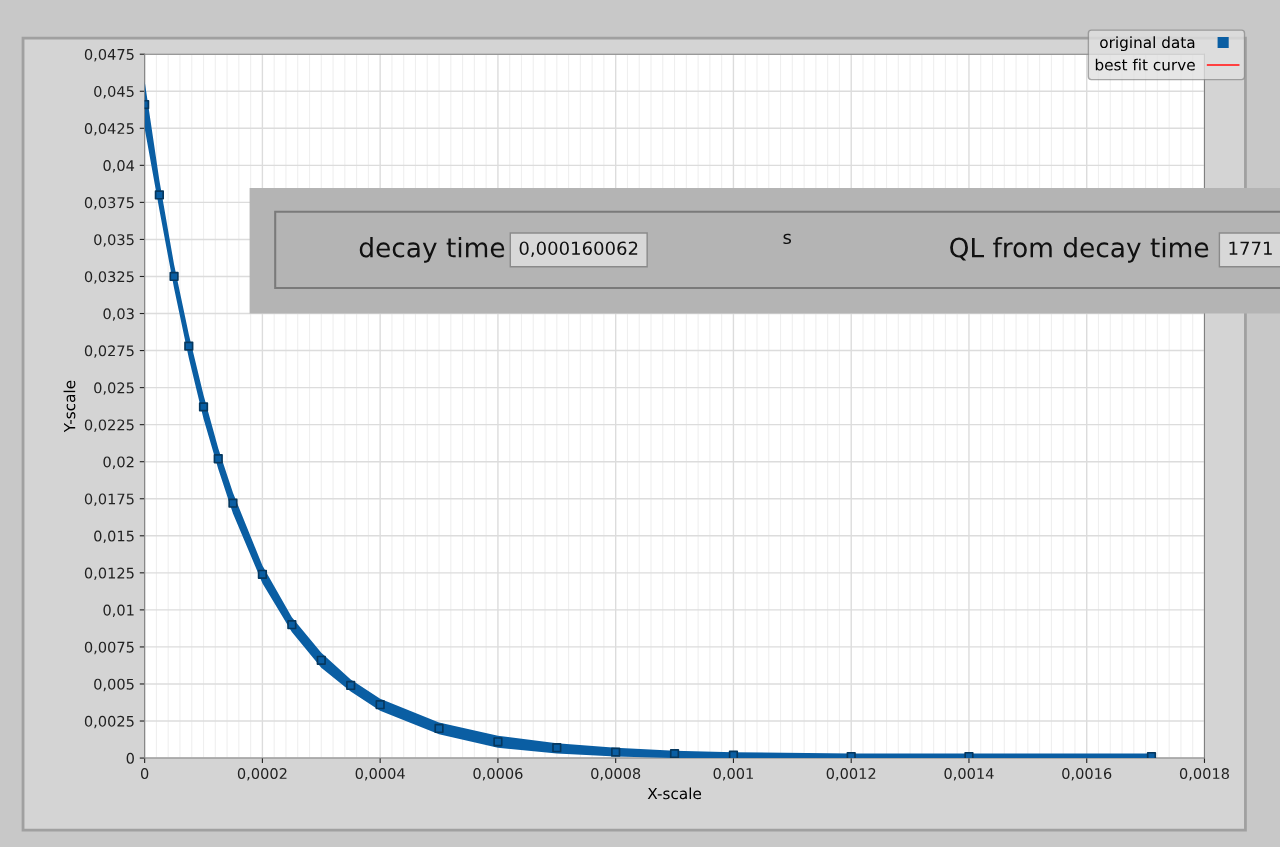 Image resolution: width=1280 pixels, height=847 pixels. What do you see at coordinates (119, 166) in the screenshot?
I see `y-tick-label: 0,04` at bounding box center [119, 166].